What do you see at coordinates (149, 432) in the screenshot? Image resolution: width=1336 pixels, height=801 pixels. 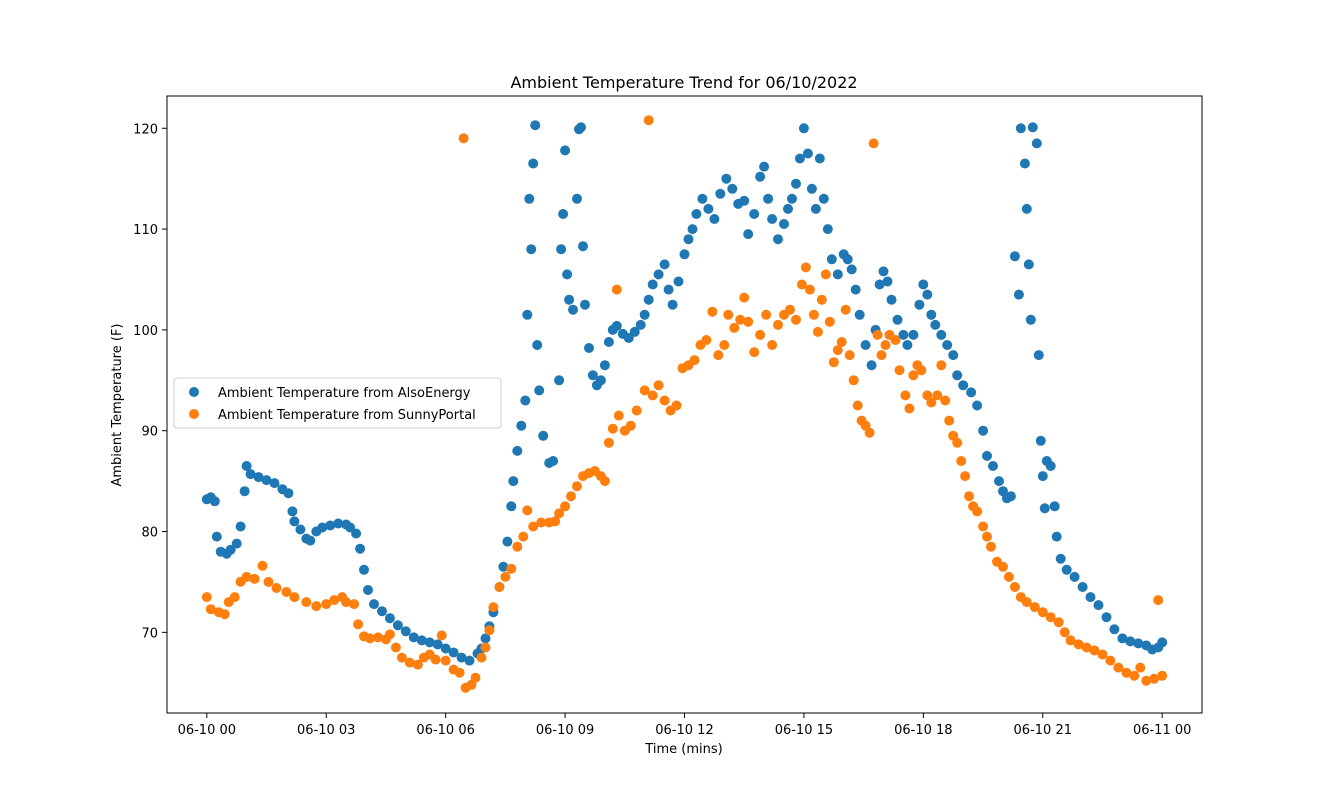 I see `y-tick-label: 90` at bounding box center [149, 432].